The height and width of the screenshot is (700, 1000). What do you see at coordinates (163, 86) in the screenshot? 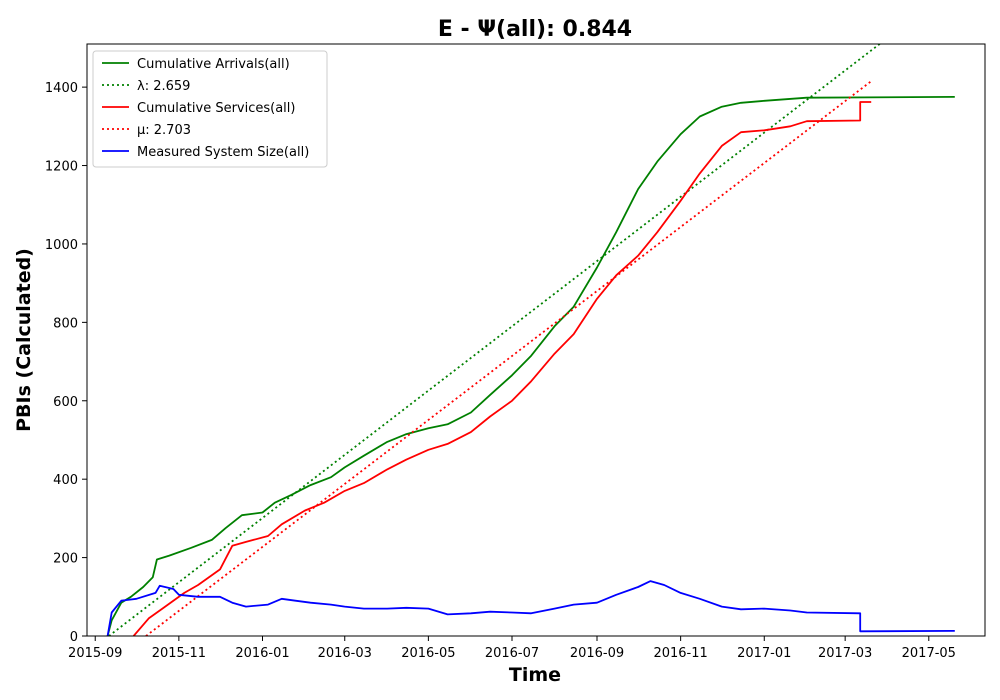
I see `legend-label-2-659: λ: 2.659` at bounding box center [163, 86].